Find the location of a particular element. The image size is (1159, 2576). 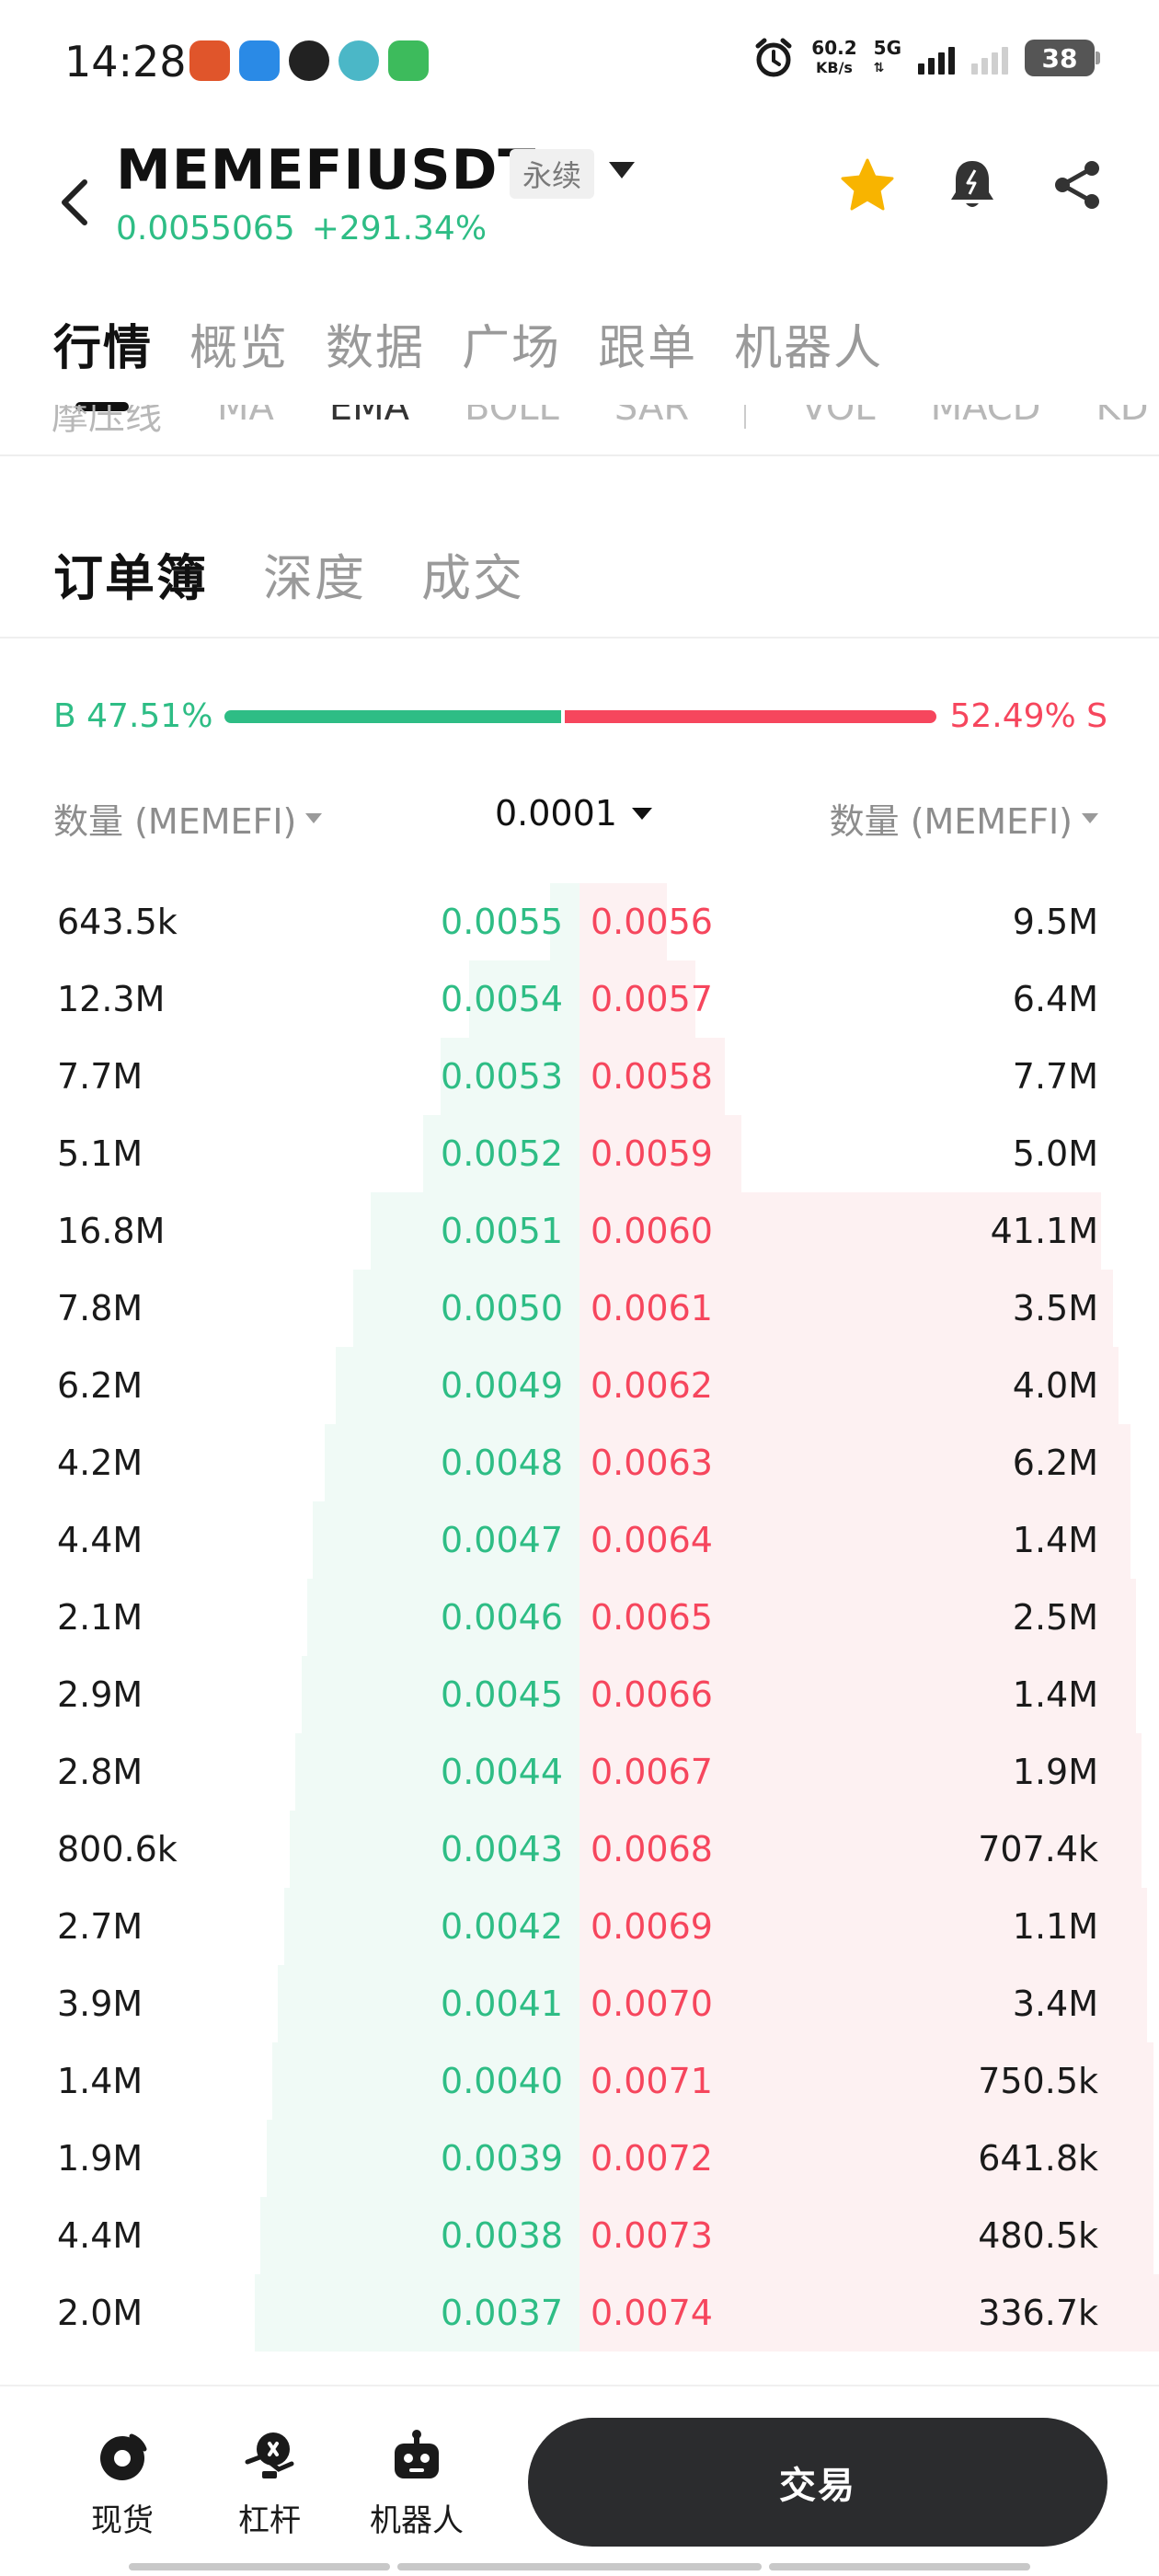

price-alert-button is located at coordinates (972, 185).